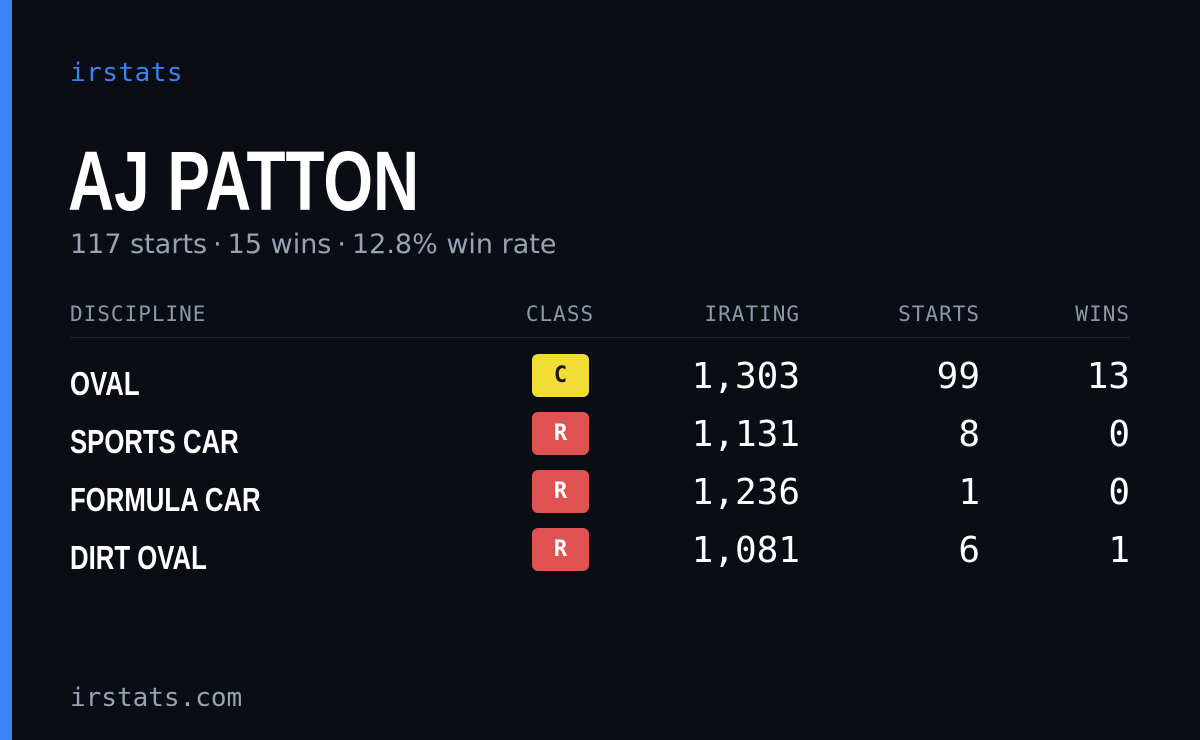  What do you see at coordinates (139, 244) in the screenshot?
I see `total-starts: 117 starts` at bounding box center [139, 244].